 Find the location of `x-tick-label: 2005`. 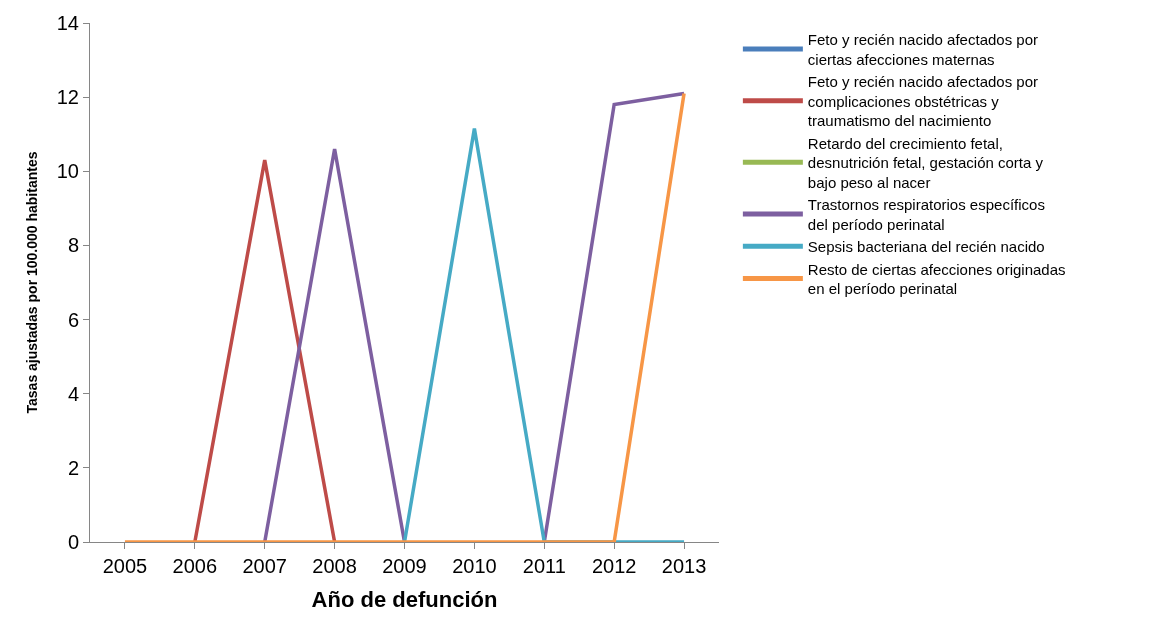

x-tick-label: 2005 is located at coordinates (125, 566).